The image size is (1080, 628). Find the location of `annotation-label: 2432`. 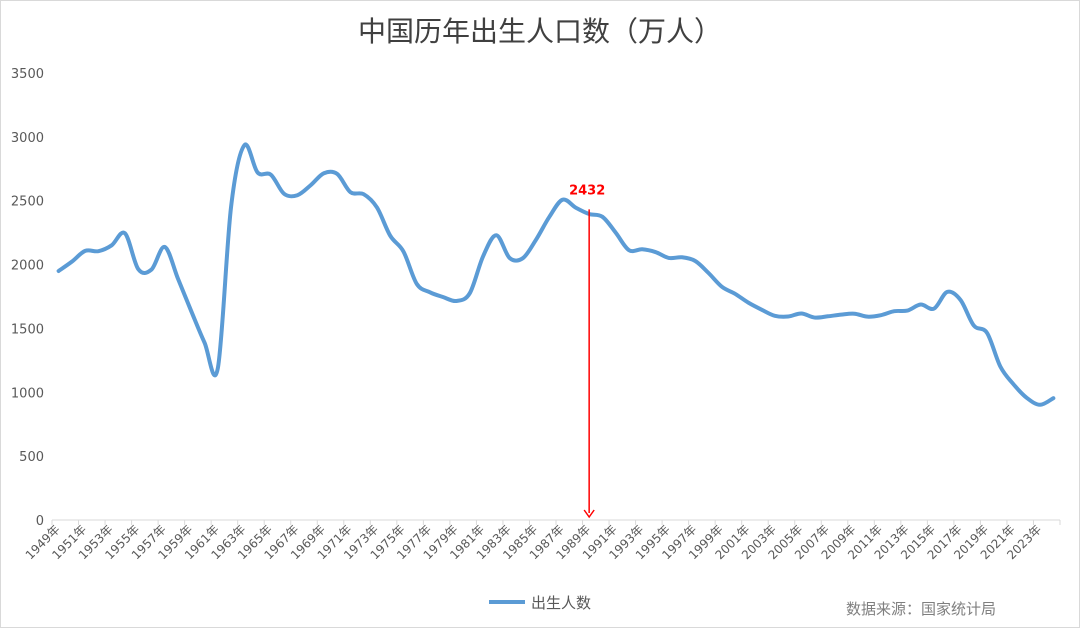

annotation-label: 2432 is located at coordinates (587, 190).